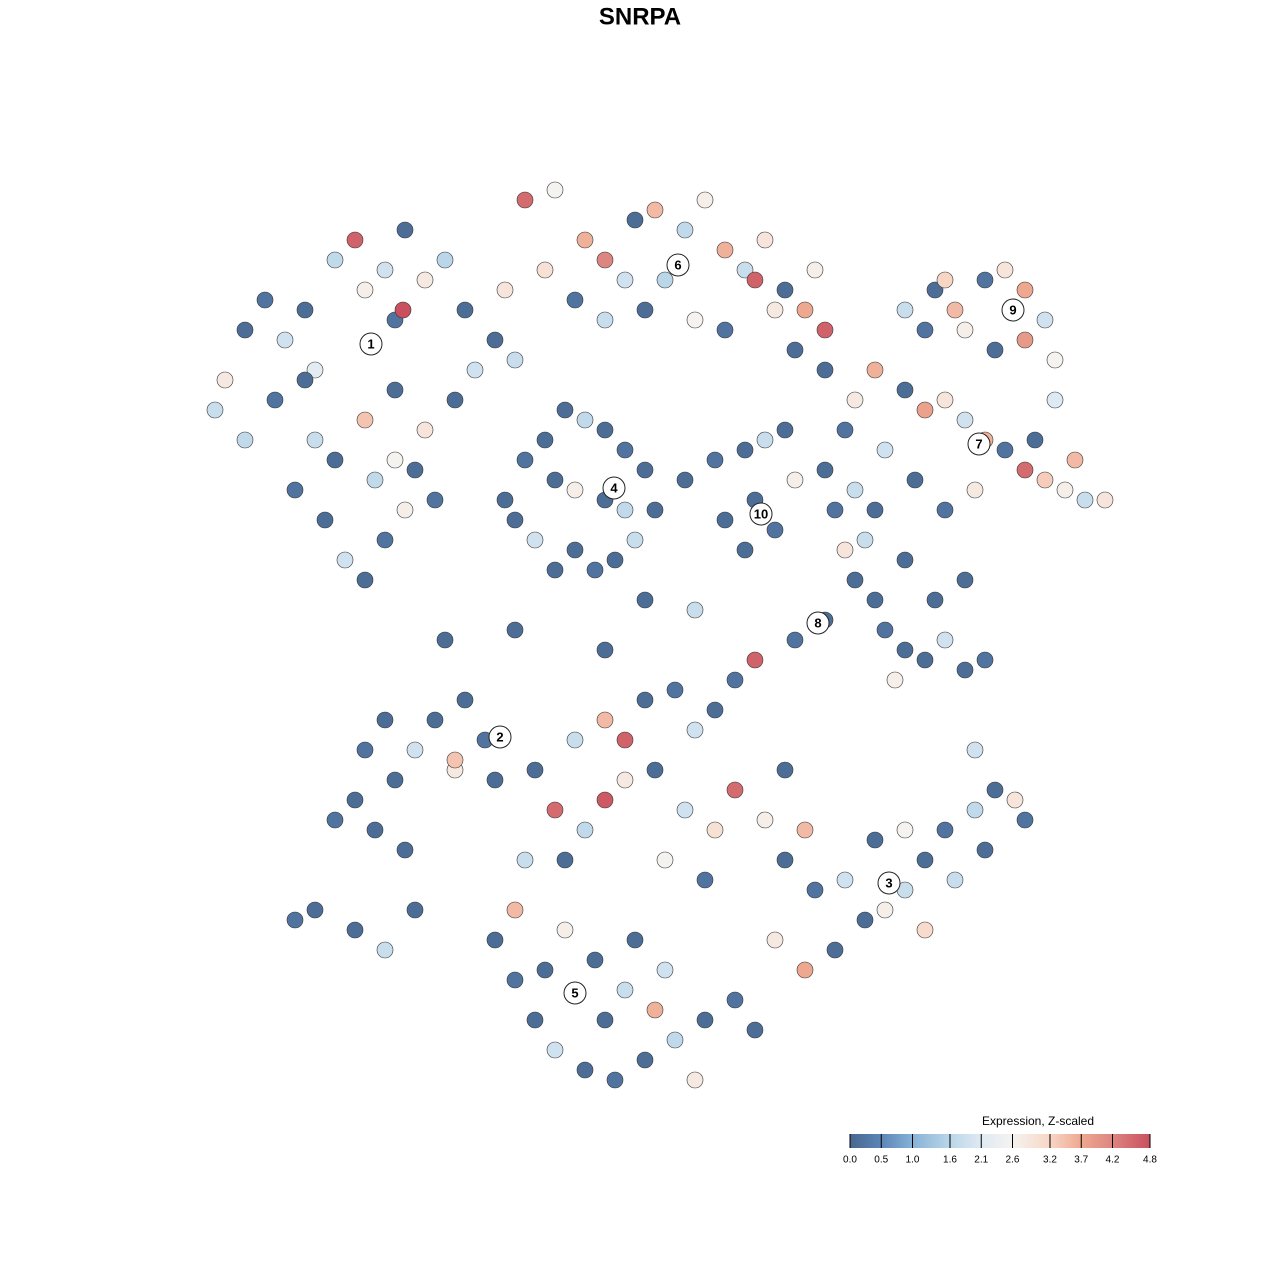  Describe the element at coordinates (850, 1160) in the screenshot. I see `colorbar-tick-label: 0.0` at that location.